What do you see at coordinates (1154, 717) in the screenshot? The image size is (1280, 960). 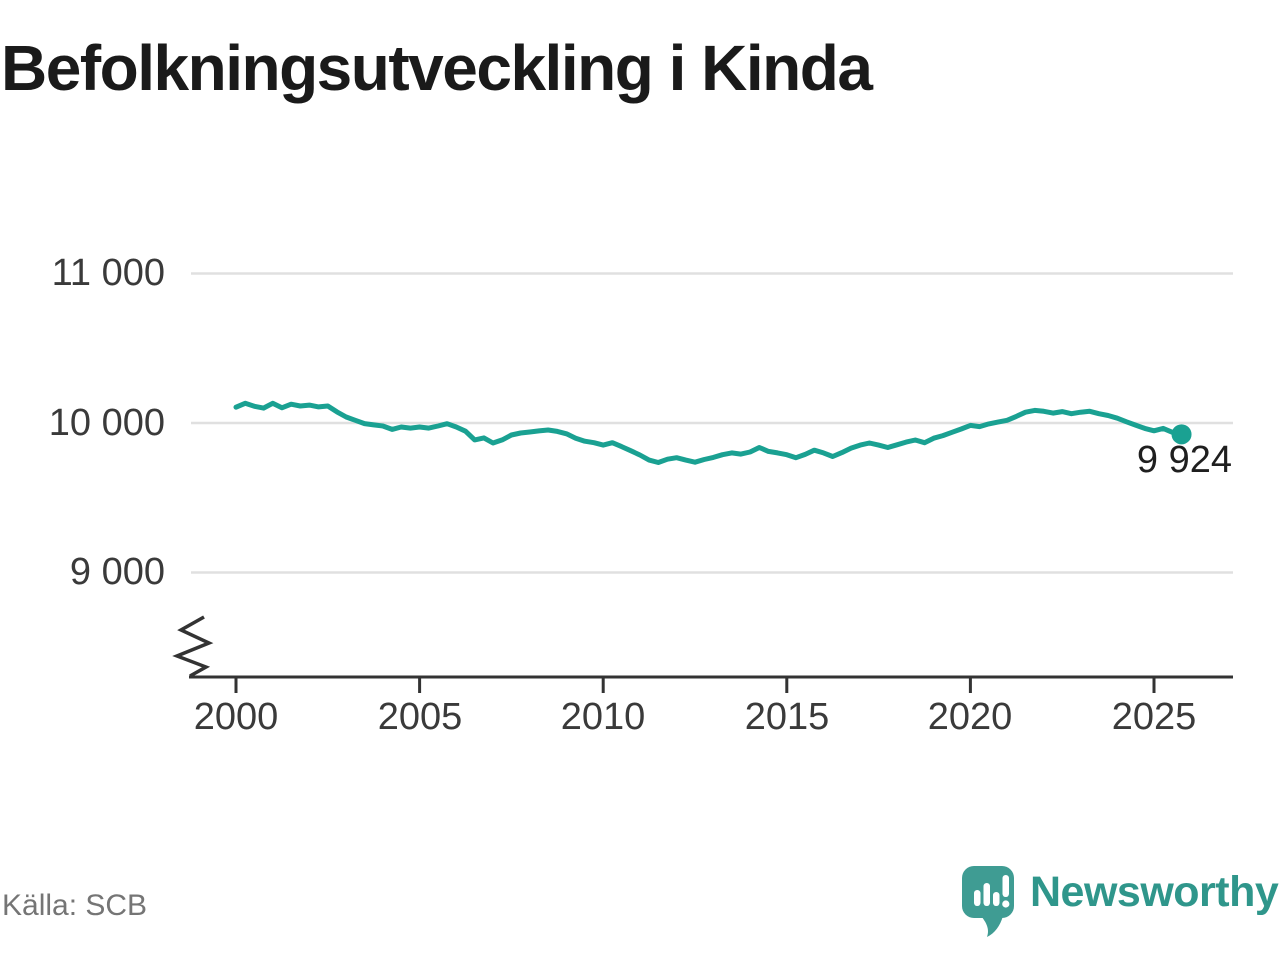 I see `x-axis-tick-label-2025: 2025` at bounding box center [1154, 717].